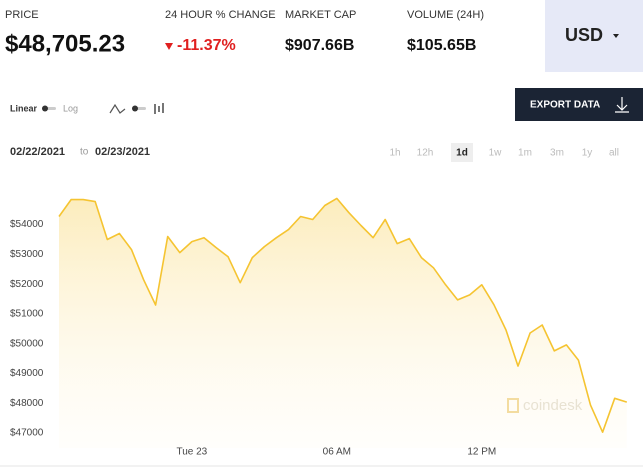  I want to click on down-arrow, so click(169, 46).